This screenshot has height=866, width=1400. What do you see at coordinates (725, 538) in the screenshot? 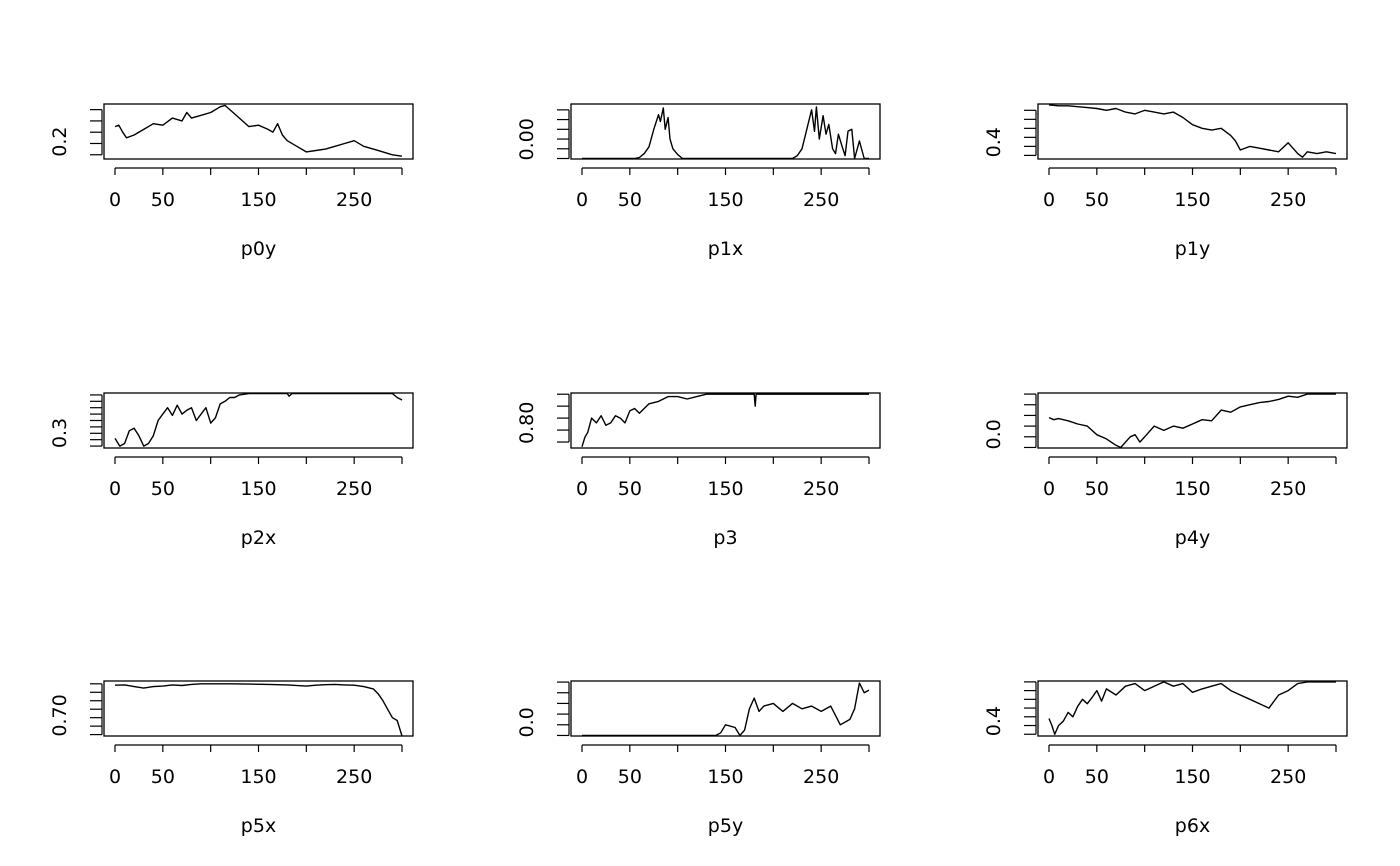
I see `x-axis-title: p3` at bounding box center [725, 538].